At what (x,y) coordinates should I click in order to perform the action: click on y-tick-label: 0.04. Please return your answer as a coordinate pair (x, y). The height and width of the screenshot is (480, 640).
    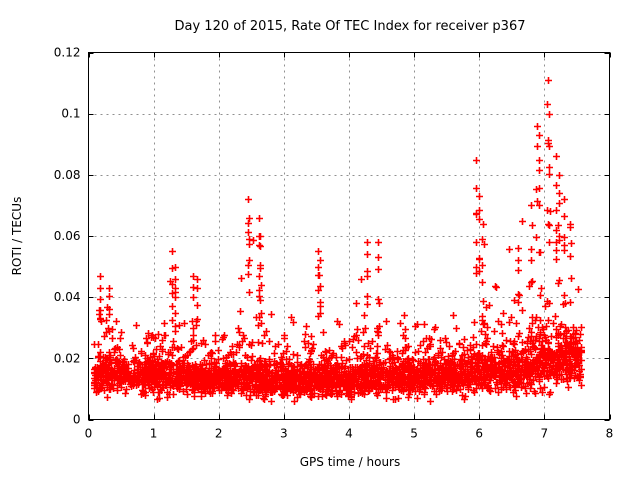
    Looking at the image, I should click on (67, 297).